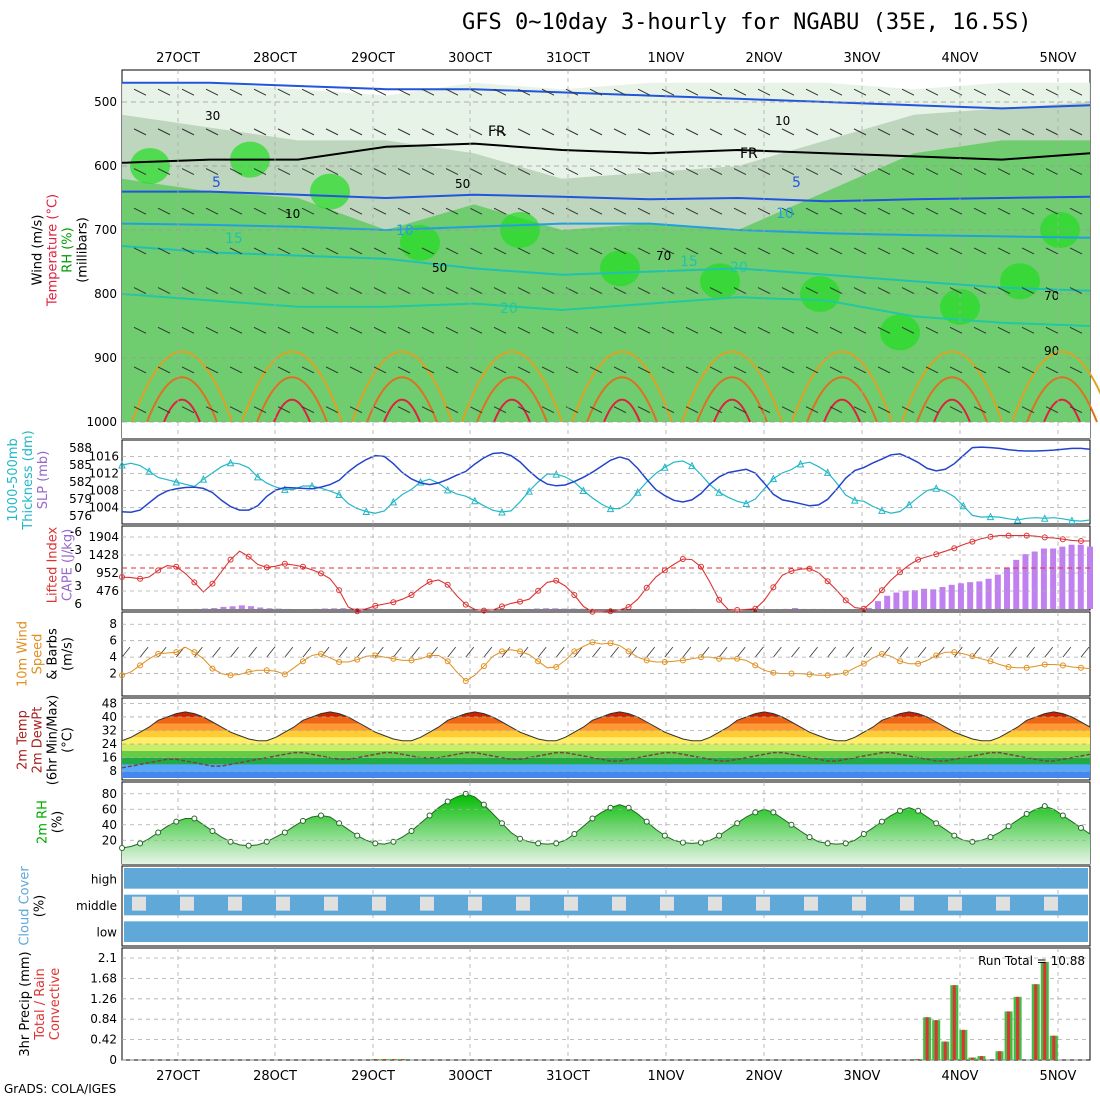 The height and width of the screenshot is (1100, 1100). What do you see at coordinates (405, 231) in the screenshot?
I see `isotherm-label-2: 10` at bounding box center [405, 231].